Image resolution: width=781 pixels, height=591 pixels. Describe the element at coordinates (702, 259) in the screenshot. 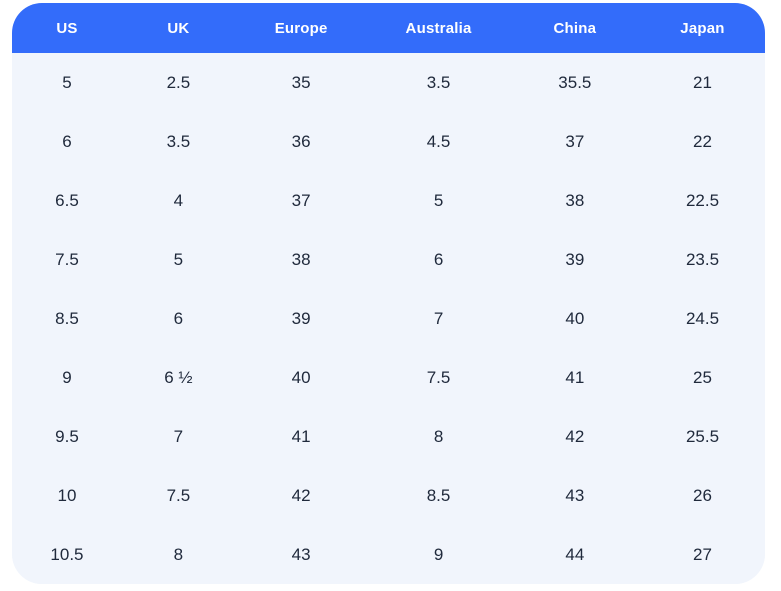

I see `size-cell-japan: 23.5` at that location.